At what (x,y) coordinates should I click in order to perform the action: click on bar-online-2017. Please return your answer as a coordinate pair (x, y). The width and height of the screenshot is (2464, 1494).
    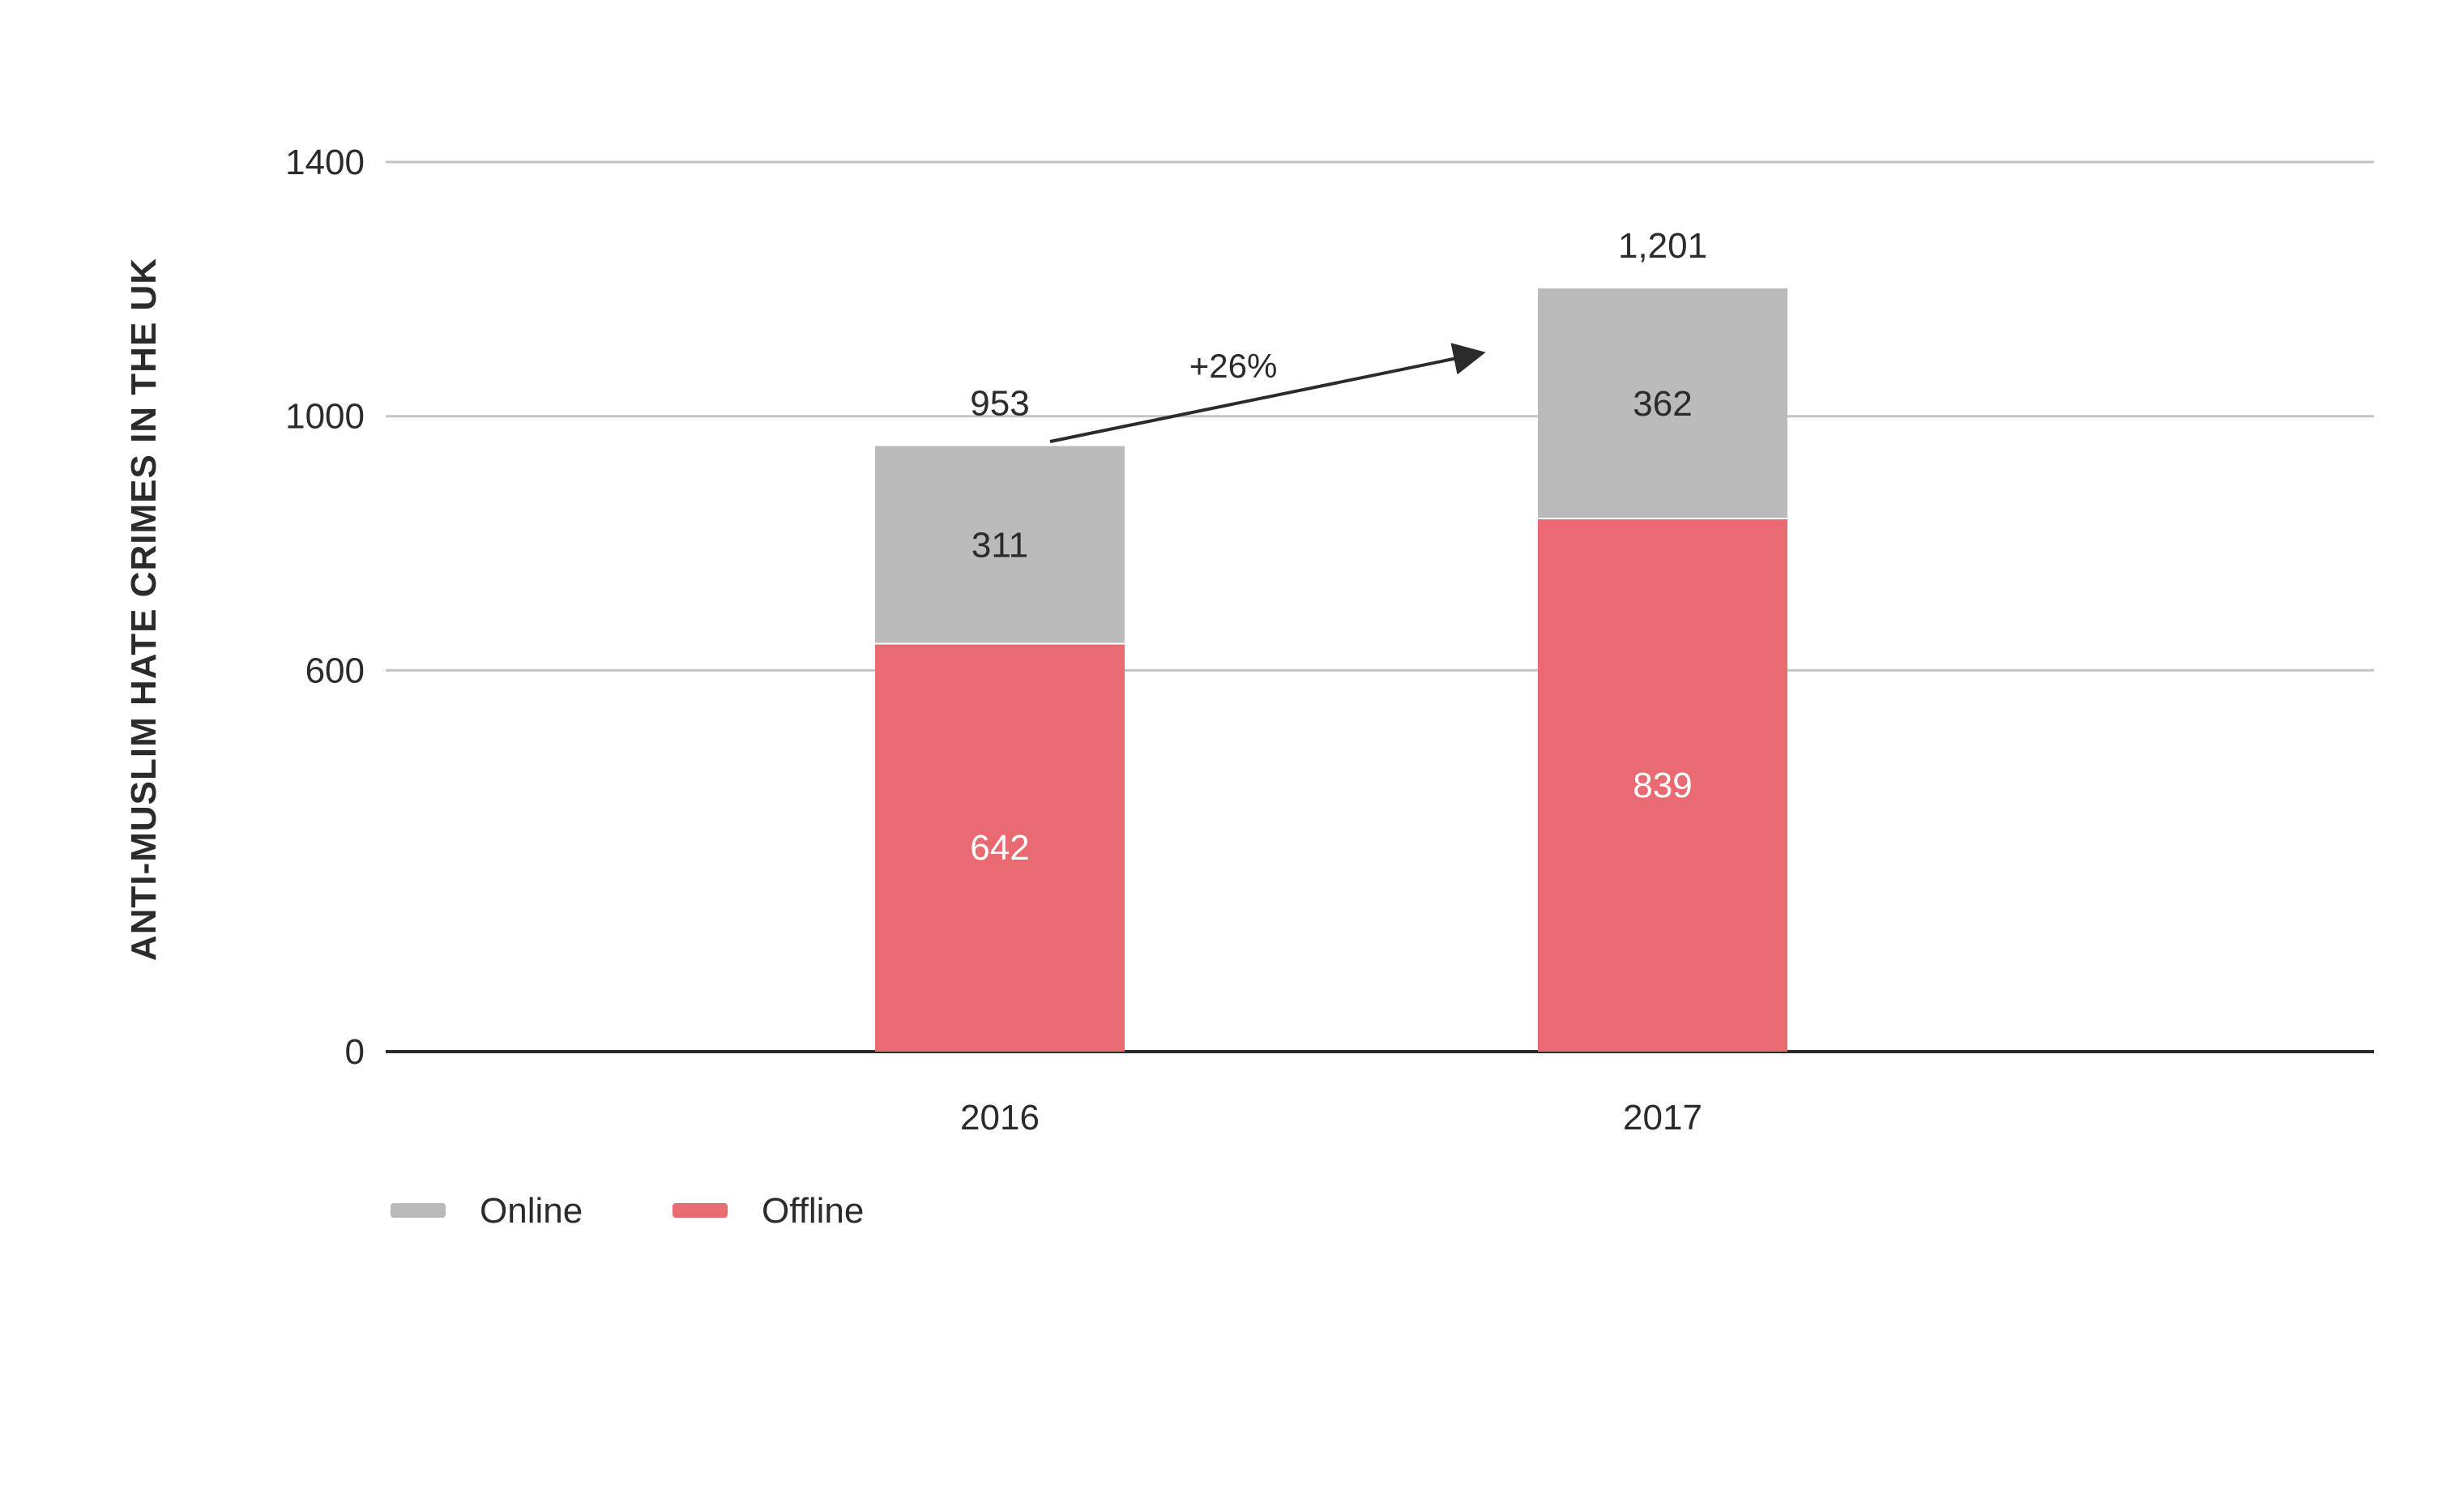
    Looking at the image, I should click on (1662, 404).